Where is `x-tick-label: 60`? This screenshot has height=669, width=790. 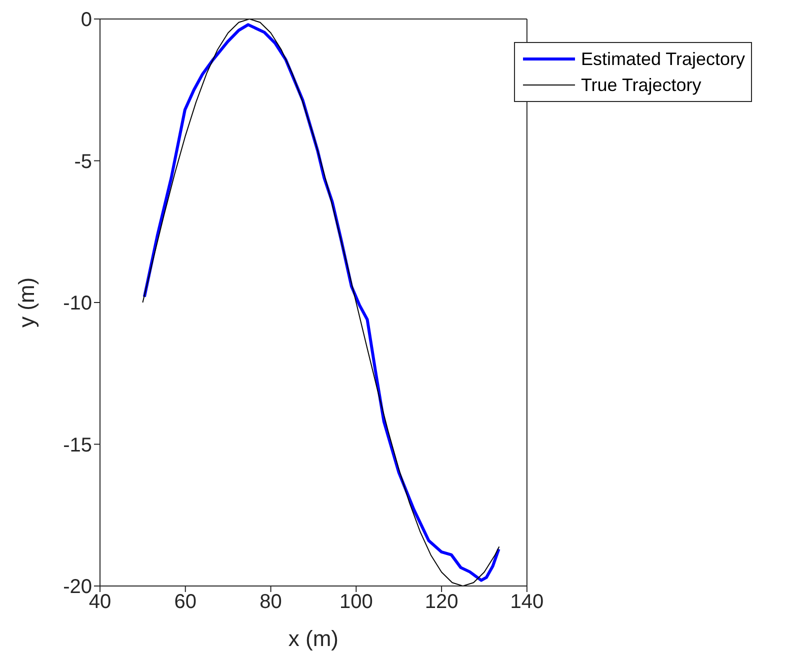
x-tick-label: 60 is located at coordinates (185, 602).